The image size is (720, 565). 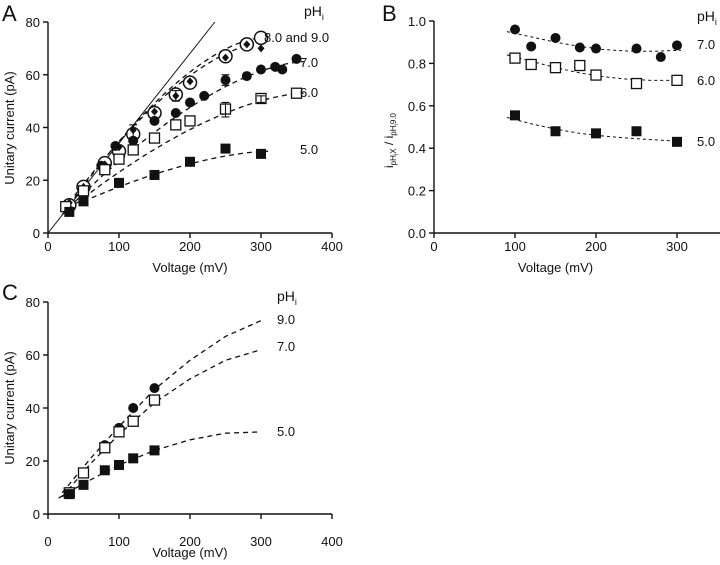 I want to click on legend-title-b: pHi, so click(x=707, y=17).